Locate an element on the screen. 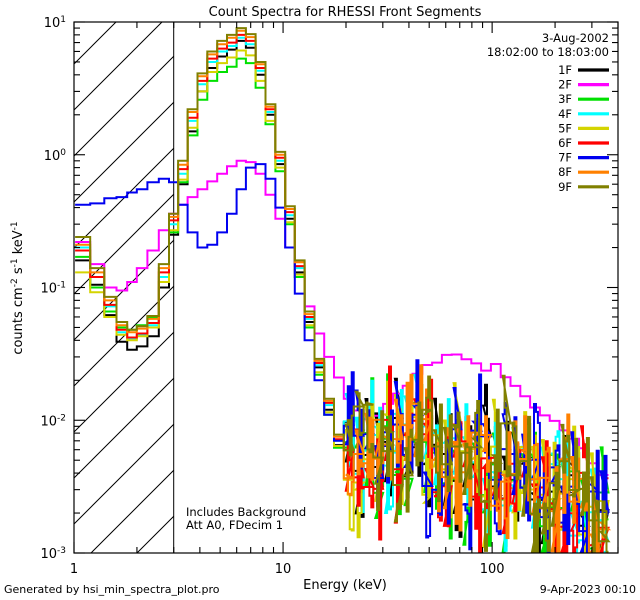  note-includes-background: Includes Background is located at coordinates (246, 512).